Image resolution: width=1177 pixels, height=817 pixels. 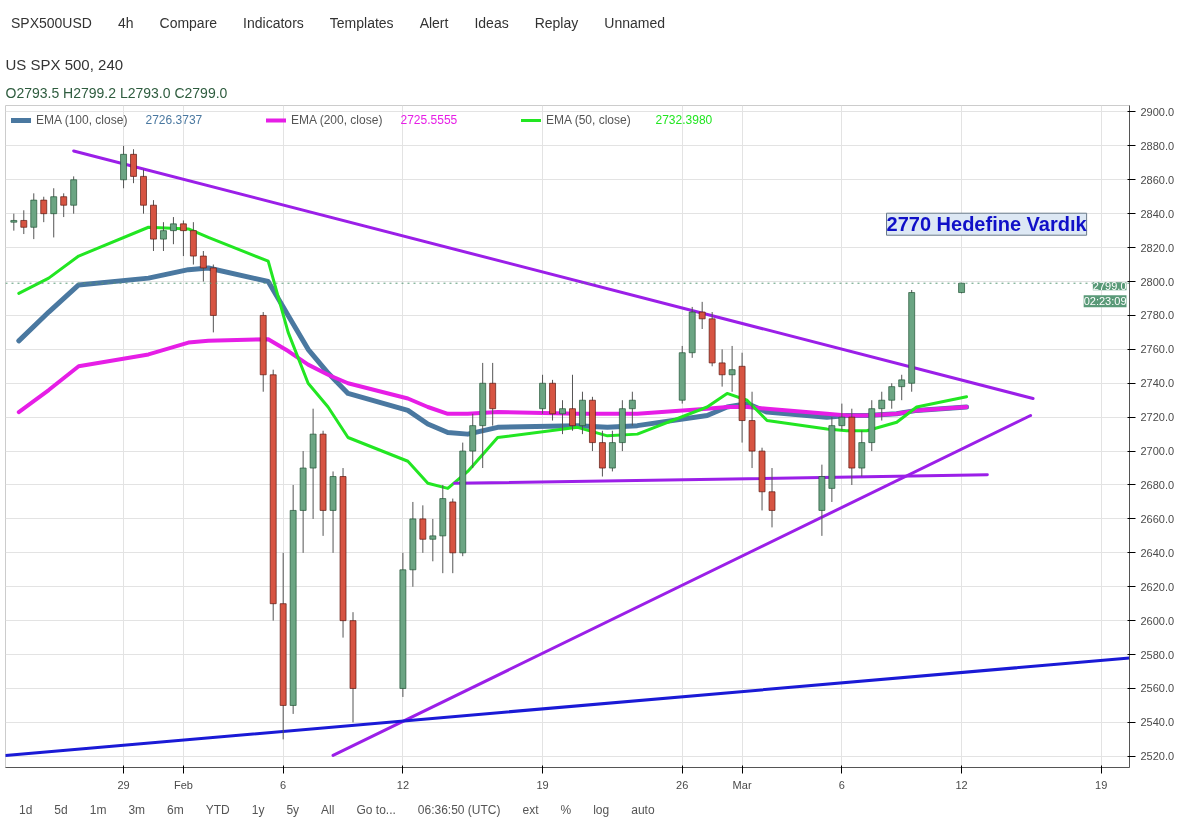 I want to click on text: Replay, so click(x=556, y=23).